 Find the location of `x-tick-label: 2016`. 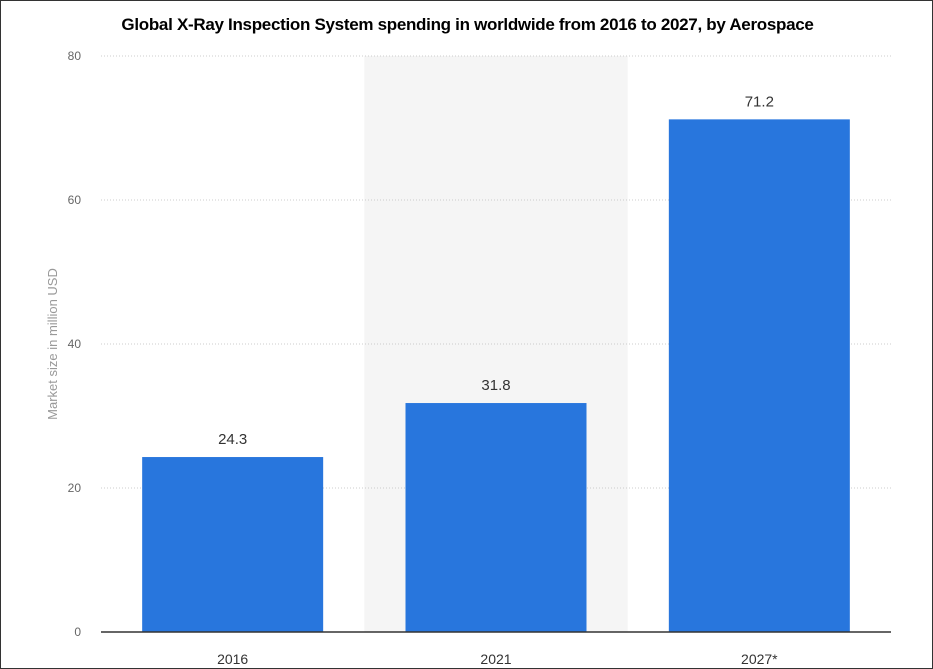

x-tick-label: 2016 is located at coordinates (232, 659).